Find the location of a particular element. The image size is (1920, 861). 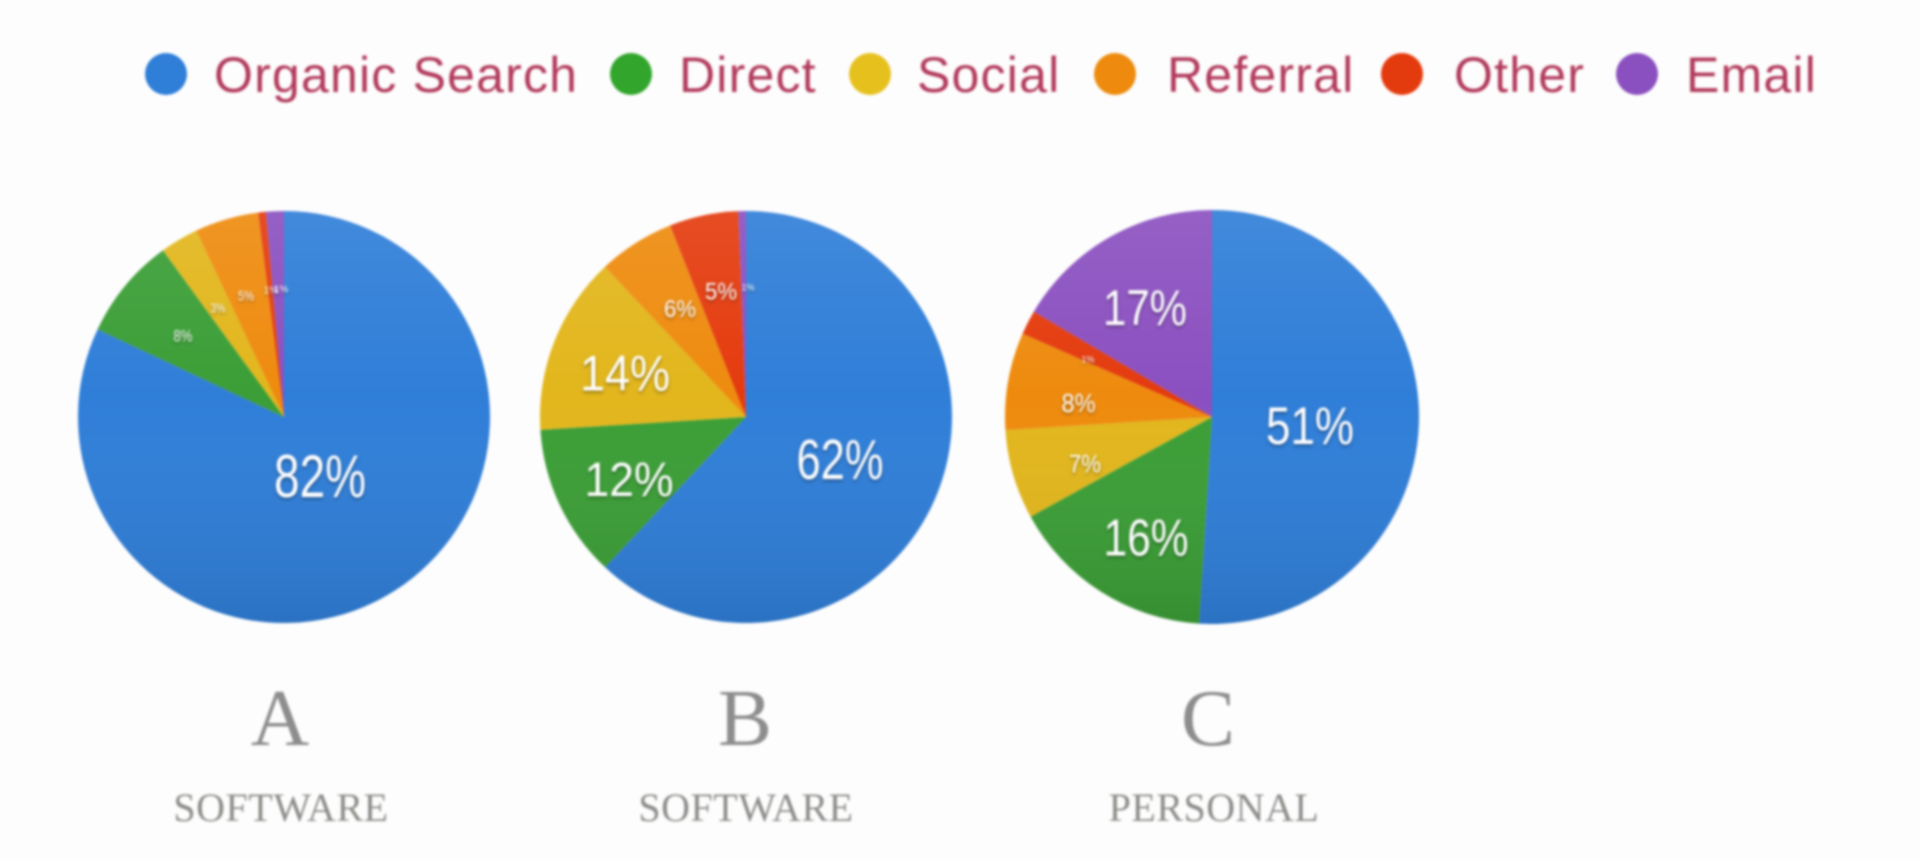

svg-text: 7% is located at coordinates (1085, 465).